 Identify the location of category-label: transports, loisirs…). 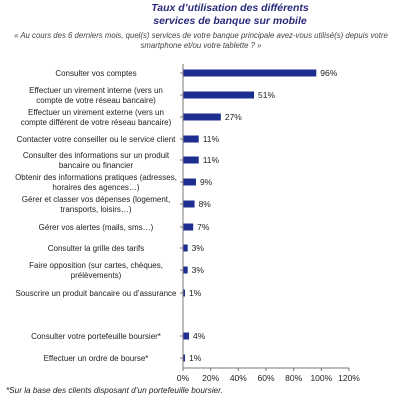
(95, 209).